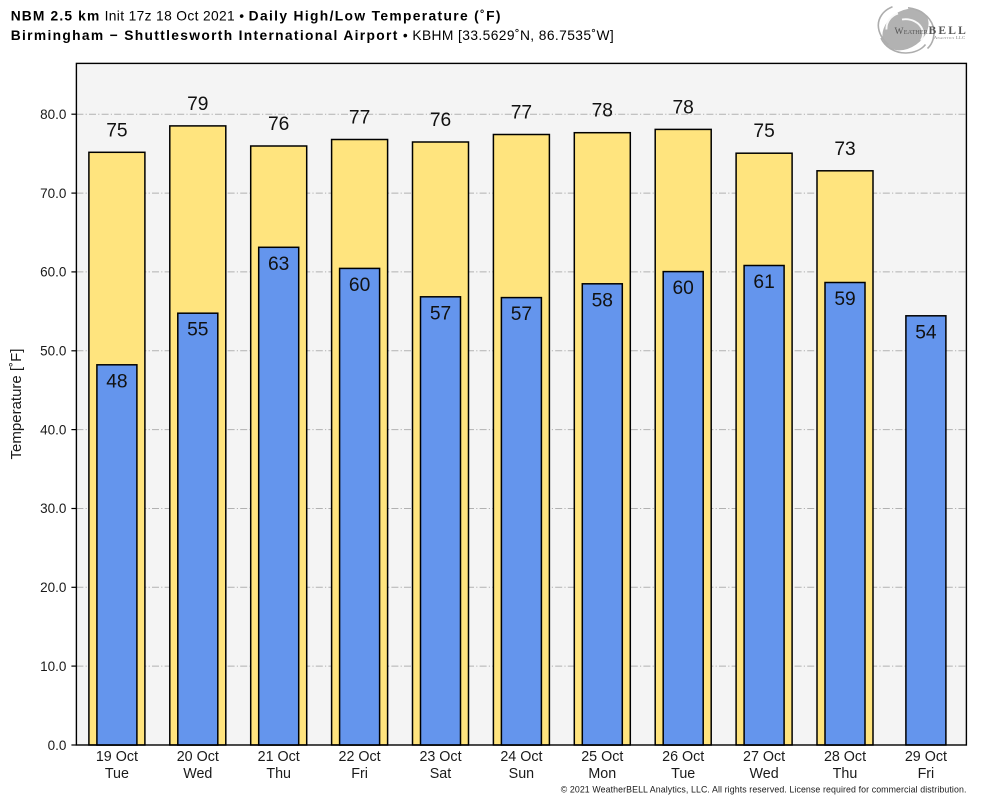 The height and width of the screenshot is (808, 984). What do you see at coordinates (117, 757) in the screenshot?
I see `svg-text: 19 Oct` at bounding box center [117, 757].